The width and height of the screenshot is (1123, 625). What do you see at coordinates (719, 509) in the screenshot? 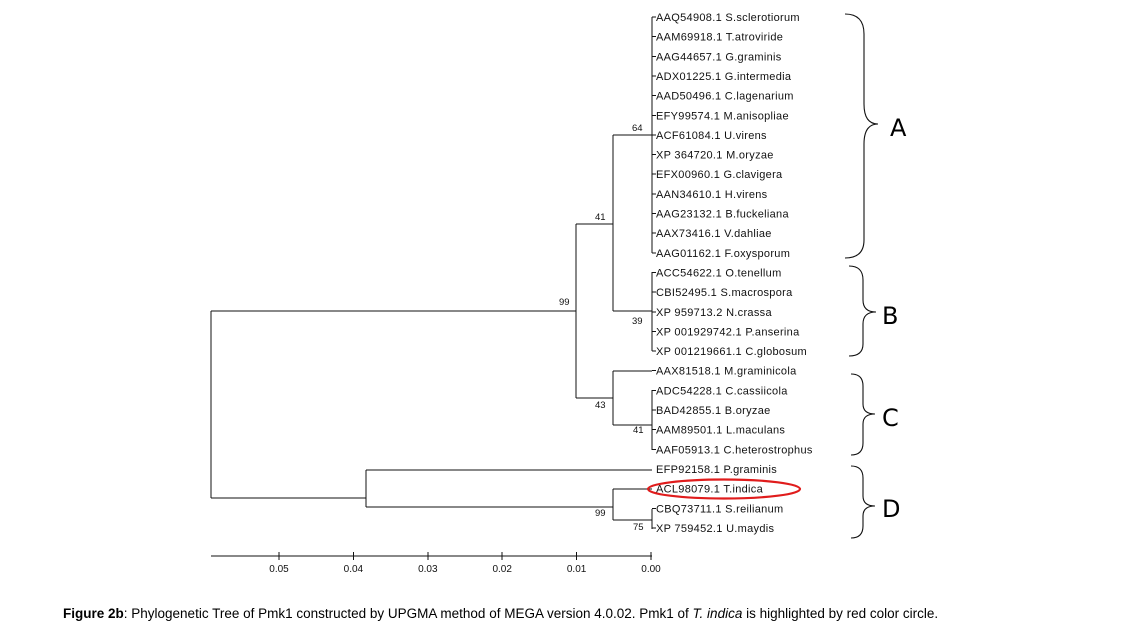
I see `leaf-label: CBQ73711.1 S.reilianum` at bounding box center [719, 509].